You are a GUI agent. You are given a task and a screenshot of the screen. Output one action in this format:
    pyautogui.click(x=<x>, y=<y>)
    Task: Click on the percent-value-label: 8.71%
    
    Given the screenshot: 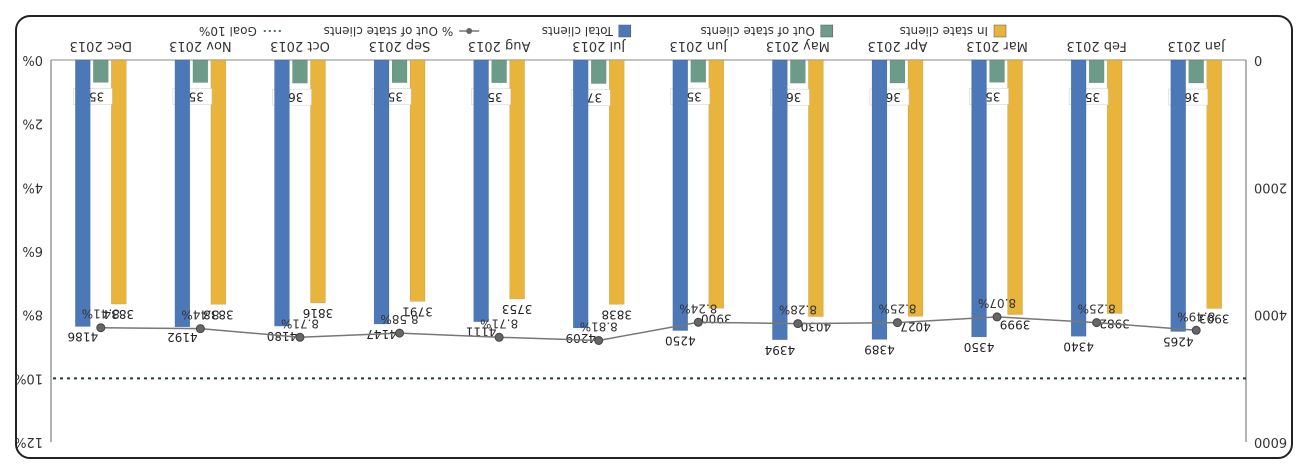 What is the action you would take?
    pyautogui.click(x=499, y=323)
    